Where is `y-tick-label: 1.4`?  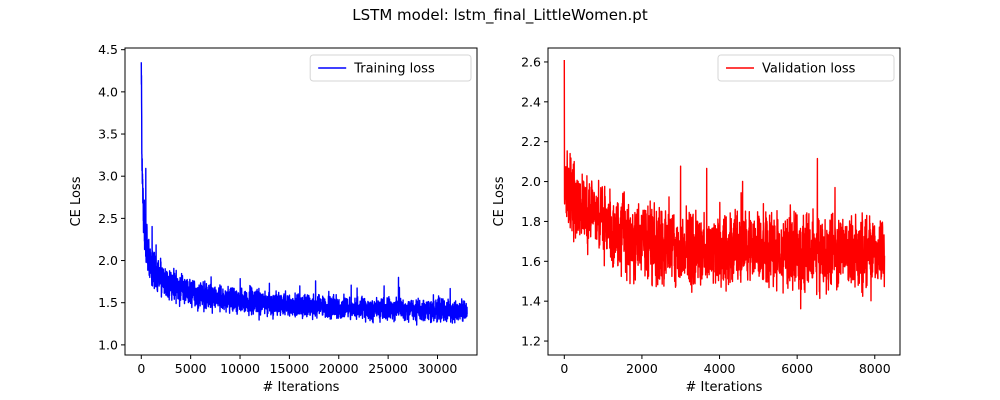 y-tick-label: 1.4 is located at coordinates (531, 301).